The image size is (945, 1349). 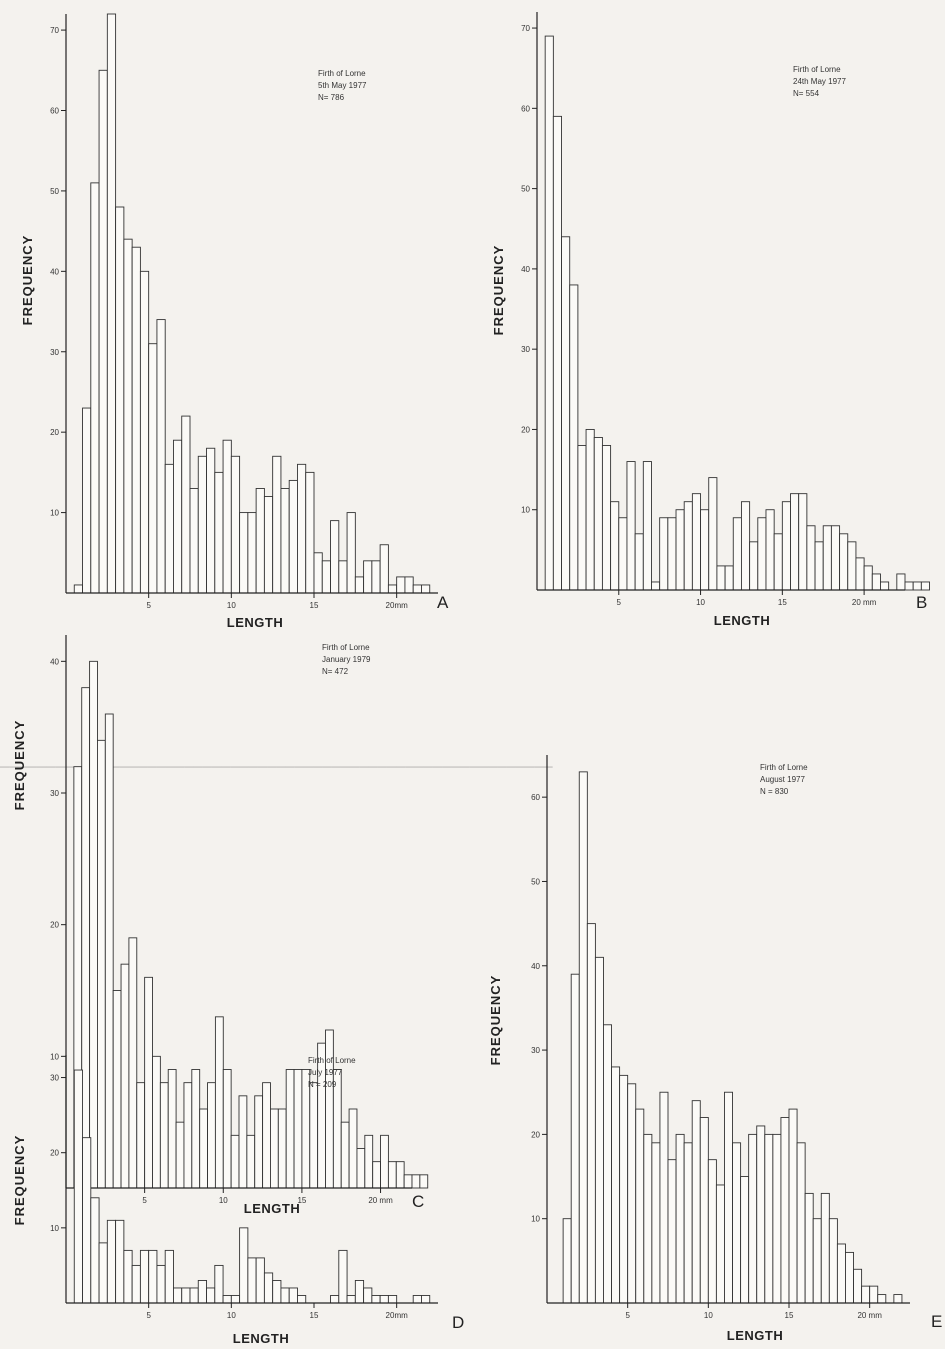 What do you see at coordinates (819, 81) in the screenshot?
I see `panel-annotation: 24th May 1977` at bounding box center [819, 81].